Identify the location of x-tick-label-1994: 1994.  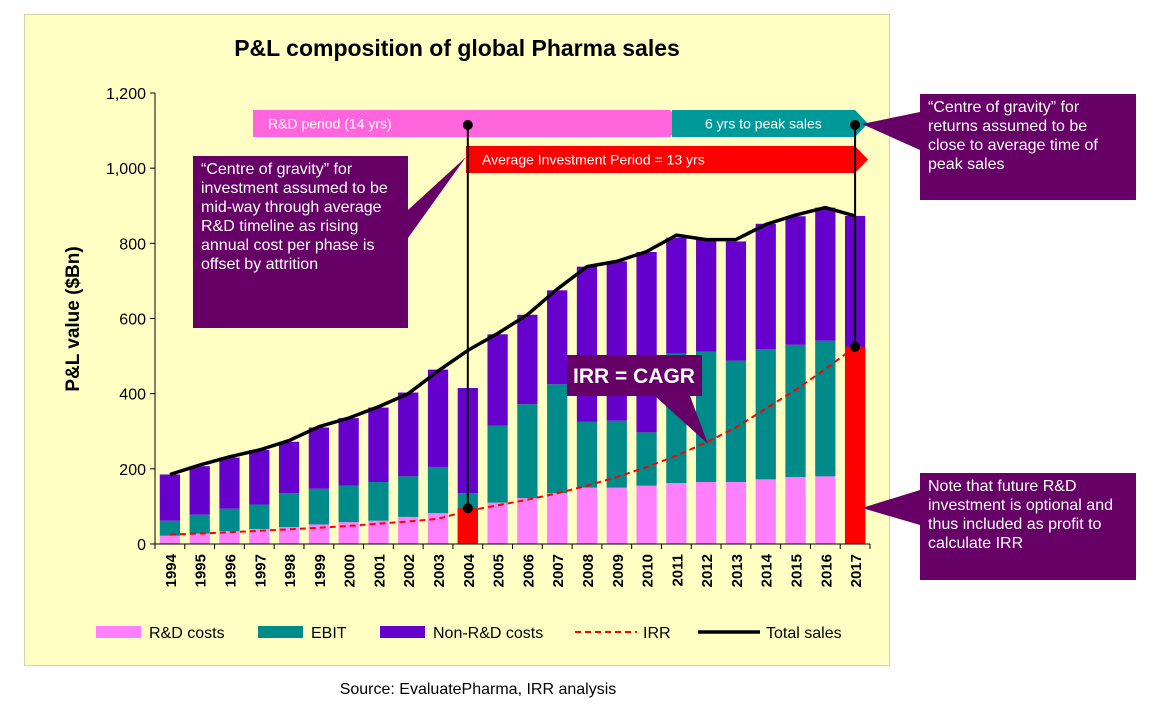
(171, 570).